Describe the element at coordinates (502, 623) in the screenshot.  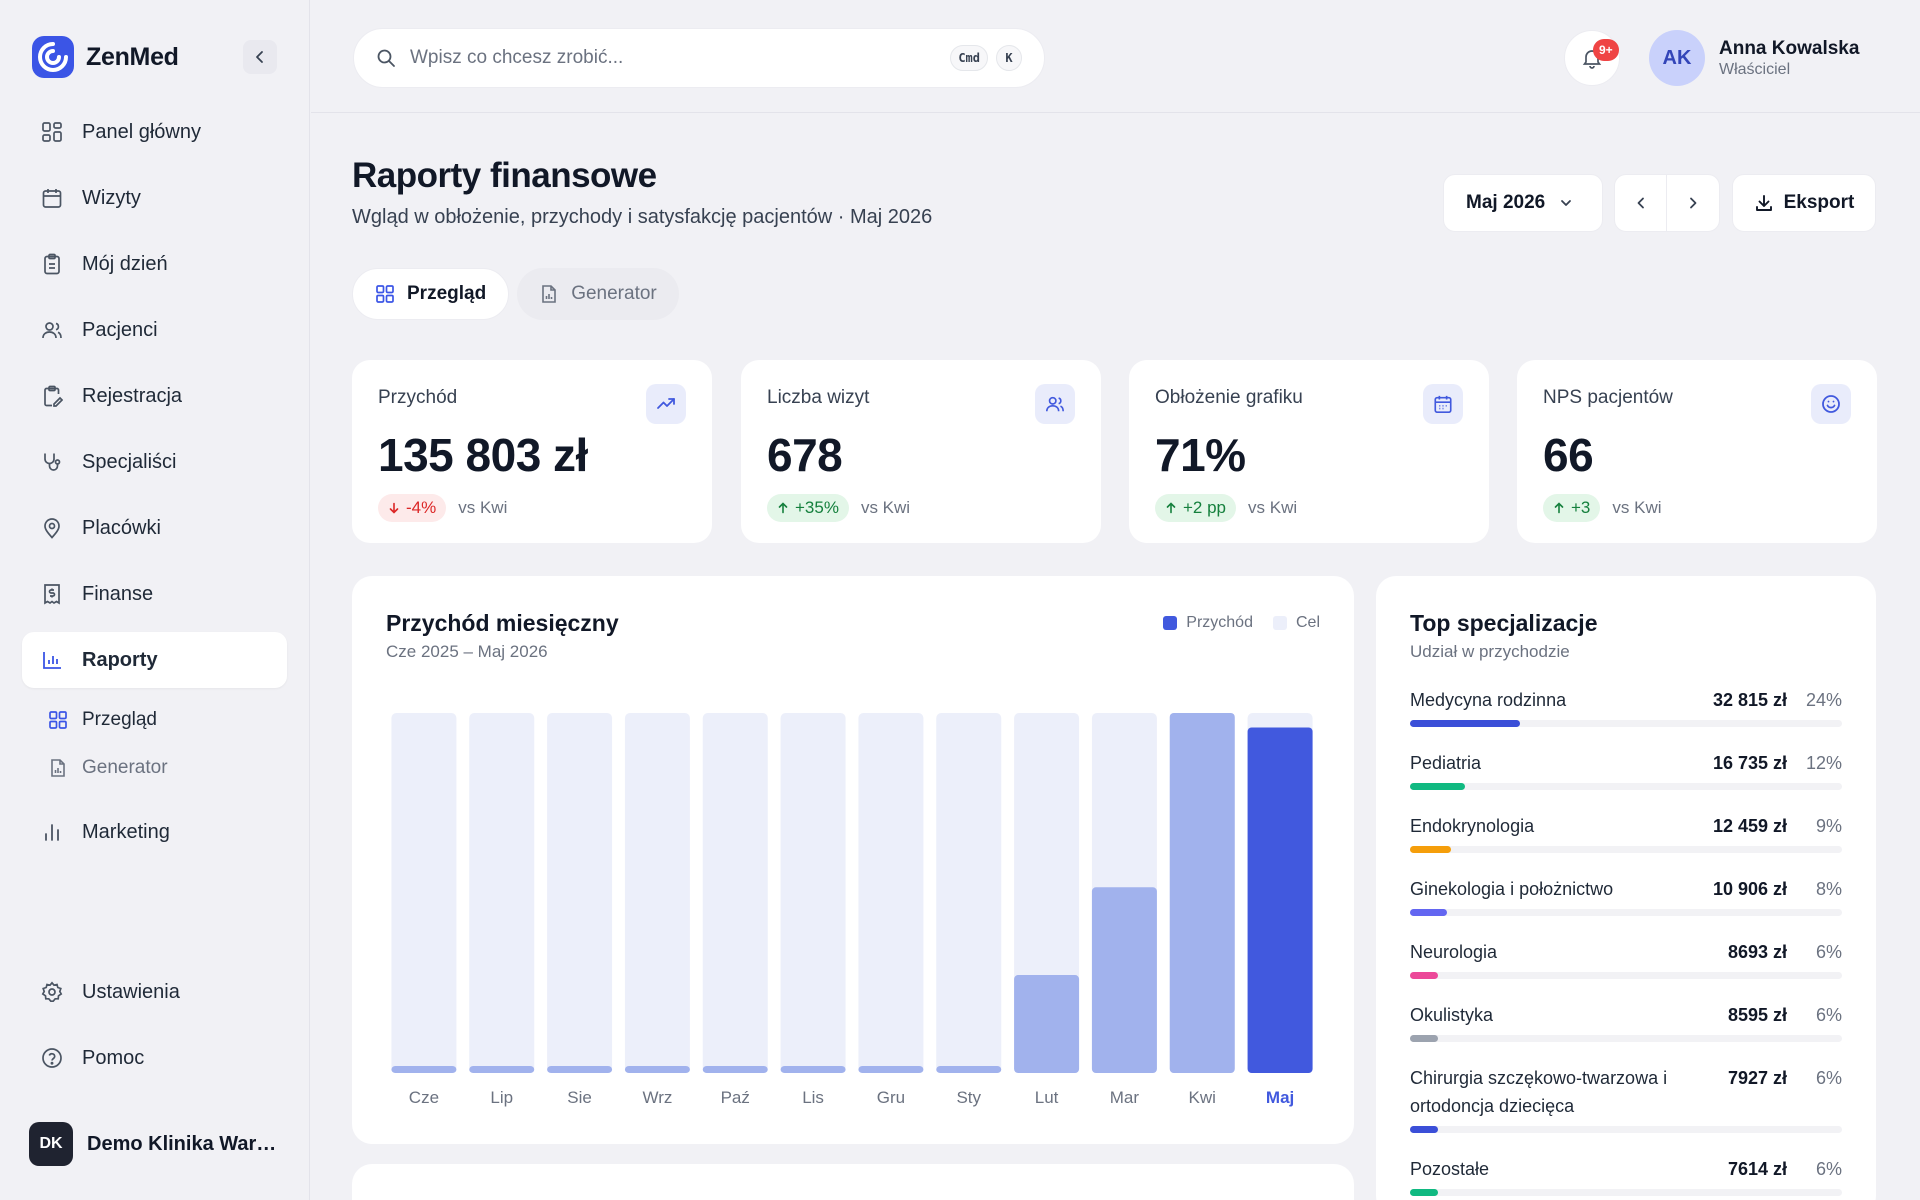
I see `chart-title: Przychód miesięczny` at that location.